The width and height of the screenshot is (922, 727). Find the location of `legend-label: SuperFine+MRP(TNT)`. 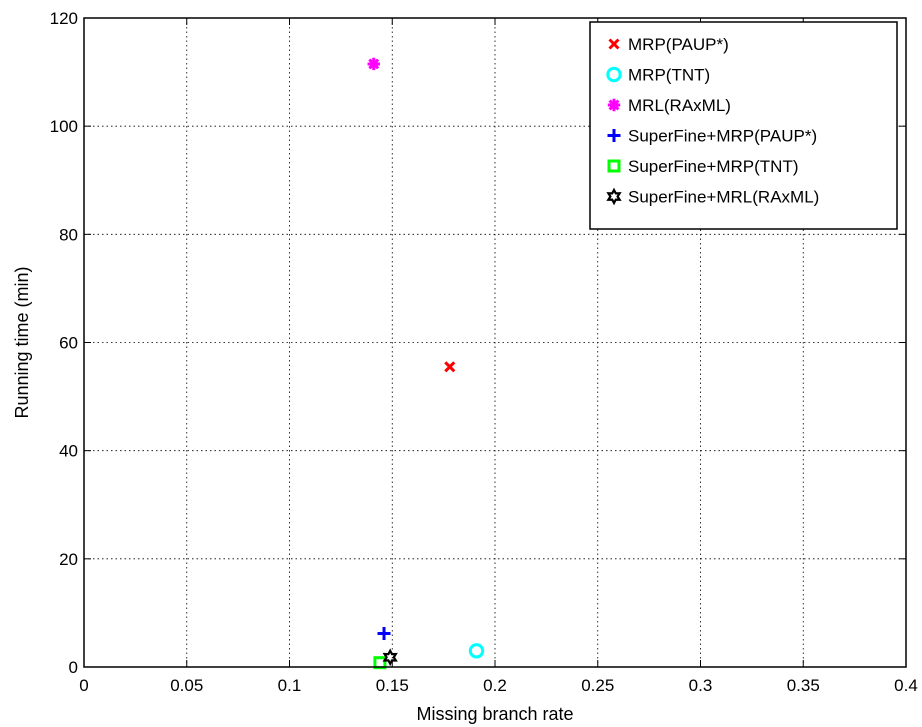

legend-label: SuperFine+MRP(TNT) is located at coordinates (713, 166).